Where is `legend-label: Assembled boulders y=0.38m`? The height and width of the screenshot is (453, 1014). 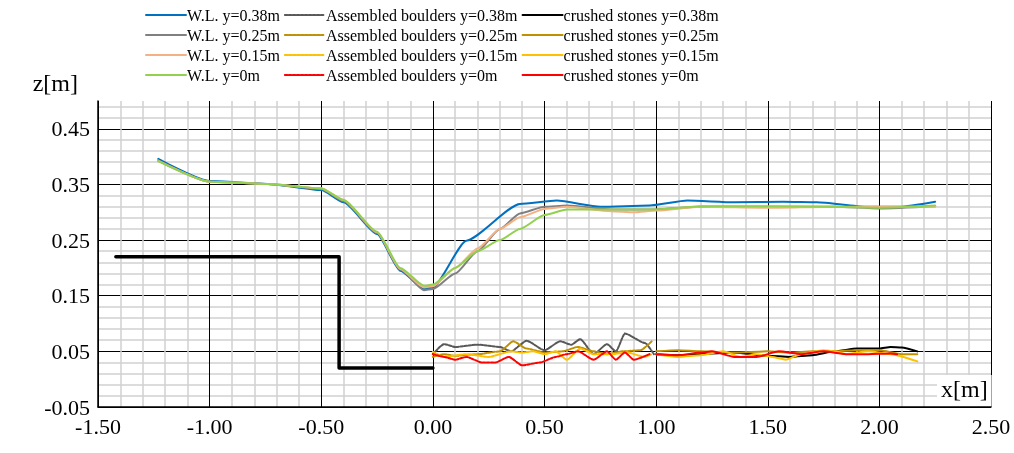
legend-label: Assembled boulders y=0.38m is located at coordinates (422, 15).